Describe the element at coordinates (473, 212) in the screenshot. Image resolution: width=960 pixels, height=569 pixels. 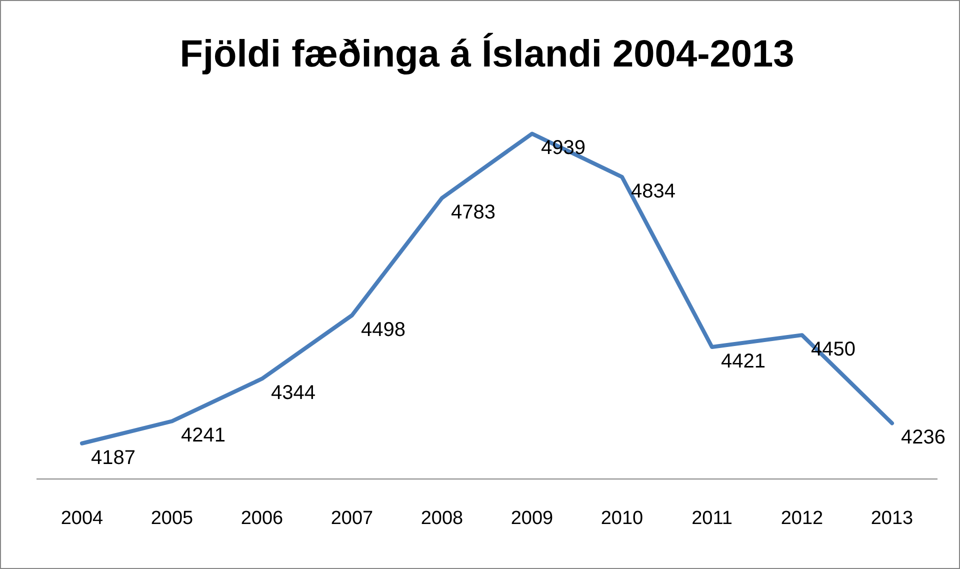
I see `data-label: 4783` at that location.